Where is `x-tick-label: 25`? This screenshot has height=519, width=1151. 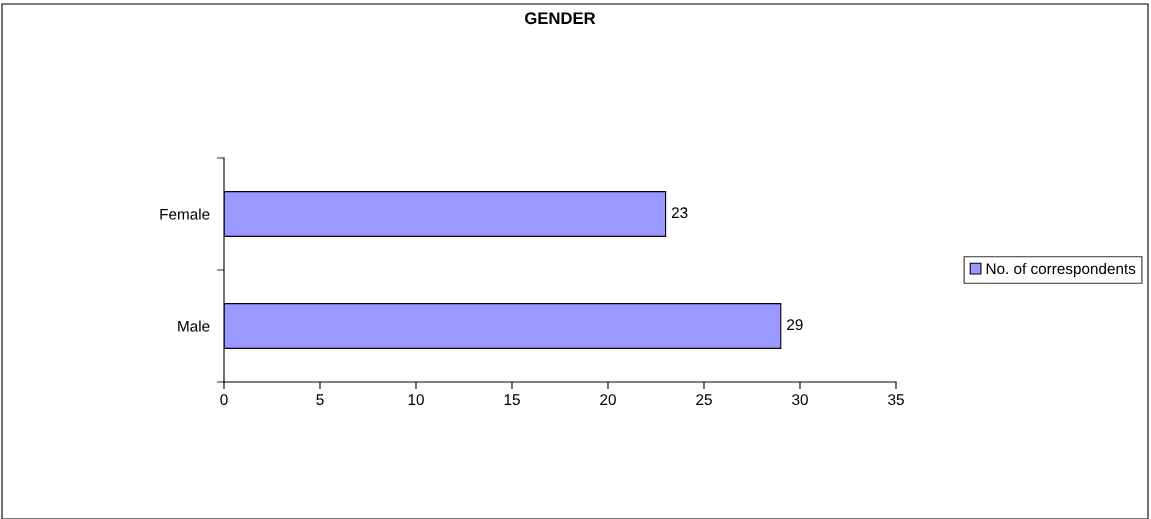
x-tick-label: 25 is located at coordinates (704, 400).